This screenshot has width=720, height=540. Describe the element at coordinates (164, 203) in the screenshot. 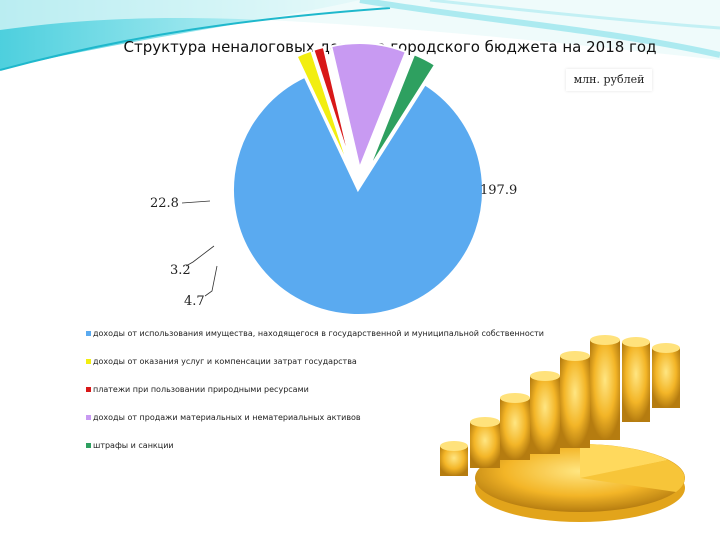

I see `data-label: 22.8` at that location.